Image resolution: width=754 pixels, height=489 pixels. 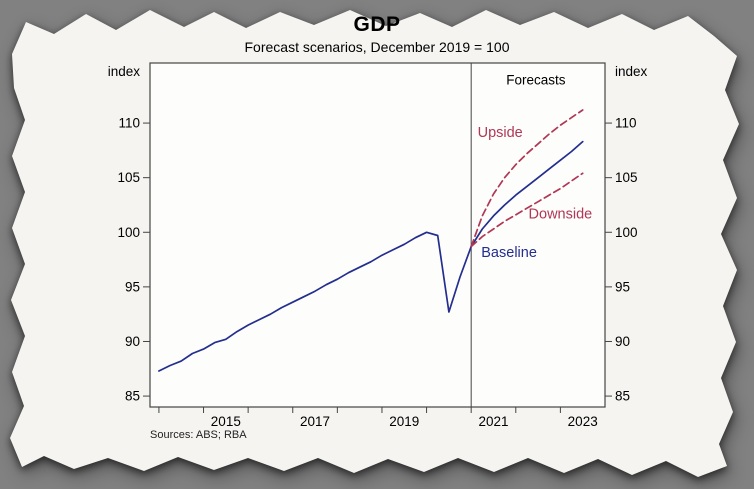 What do you see at coordinates (129, 123) in the screenshot?
I see `y-tick-label-left: 110` at bounding box center [129, 123].